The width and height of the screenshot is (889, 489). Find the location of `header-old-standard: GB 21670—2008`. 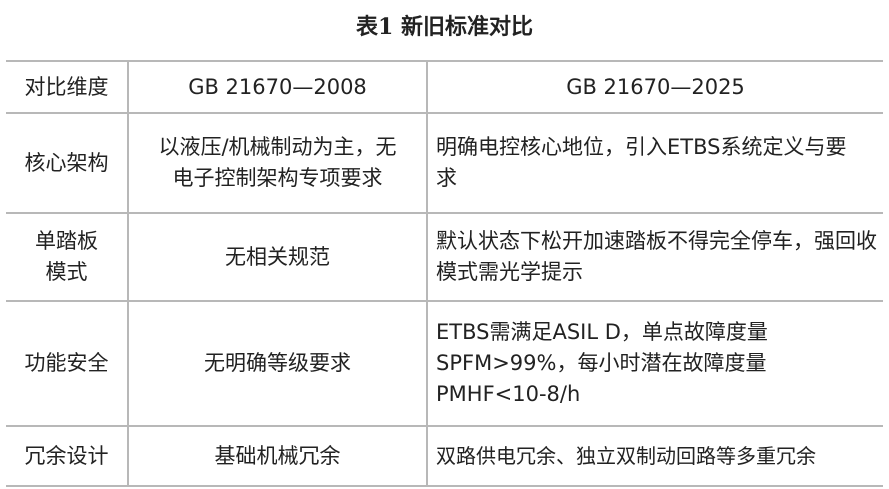

header-old-standard: GB 21670—2008 is located at coordinates (277, 87).